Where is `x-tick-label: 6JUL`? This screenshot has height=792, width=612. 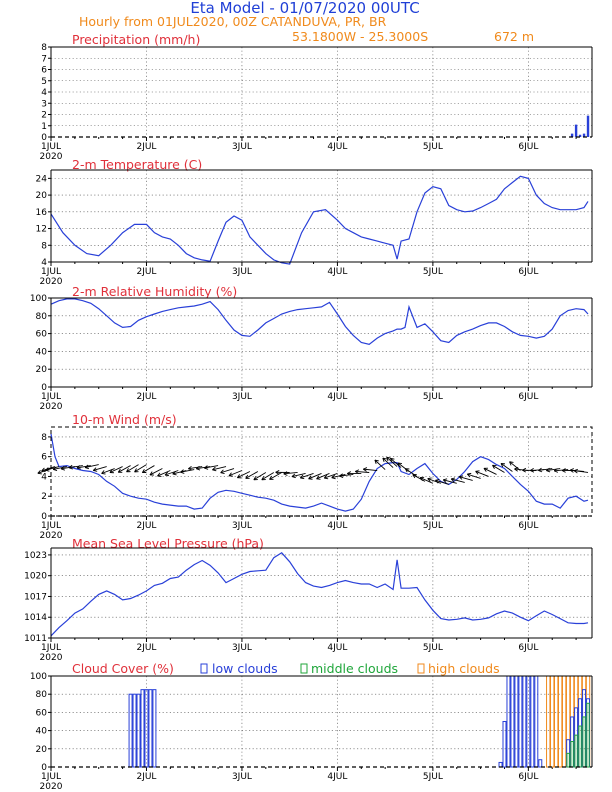
x-tick-label: 6JUL is located at coordinates (528, 648).